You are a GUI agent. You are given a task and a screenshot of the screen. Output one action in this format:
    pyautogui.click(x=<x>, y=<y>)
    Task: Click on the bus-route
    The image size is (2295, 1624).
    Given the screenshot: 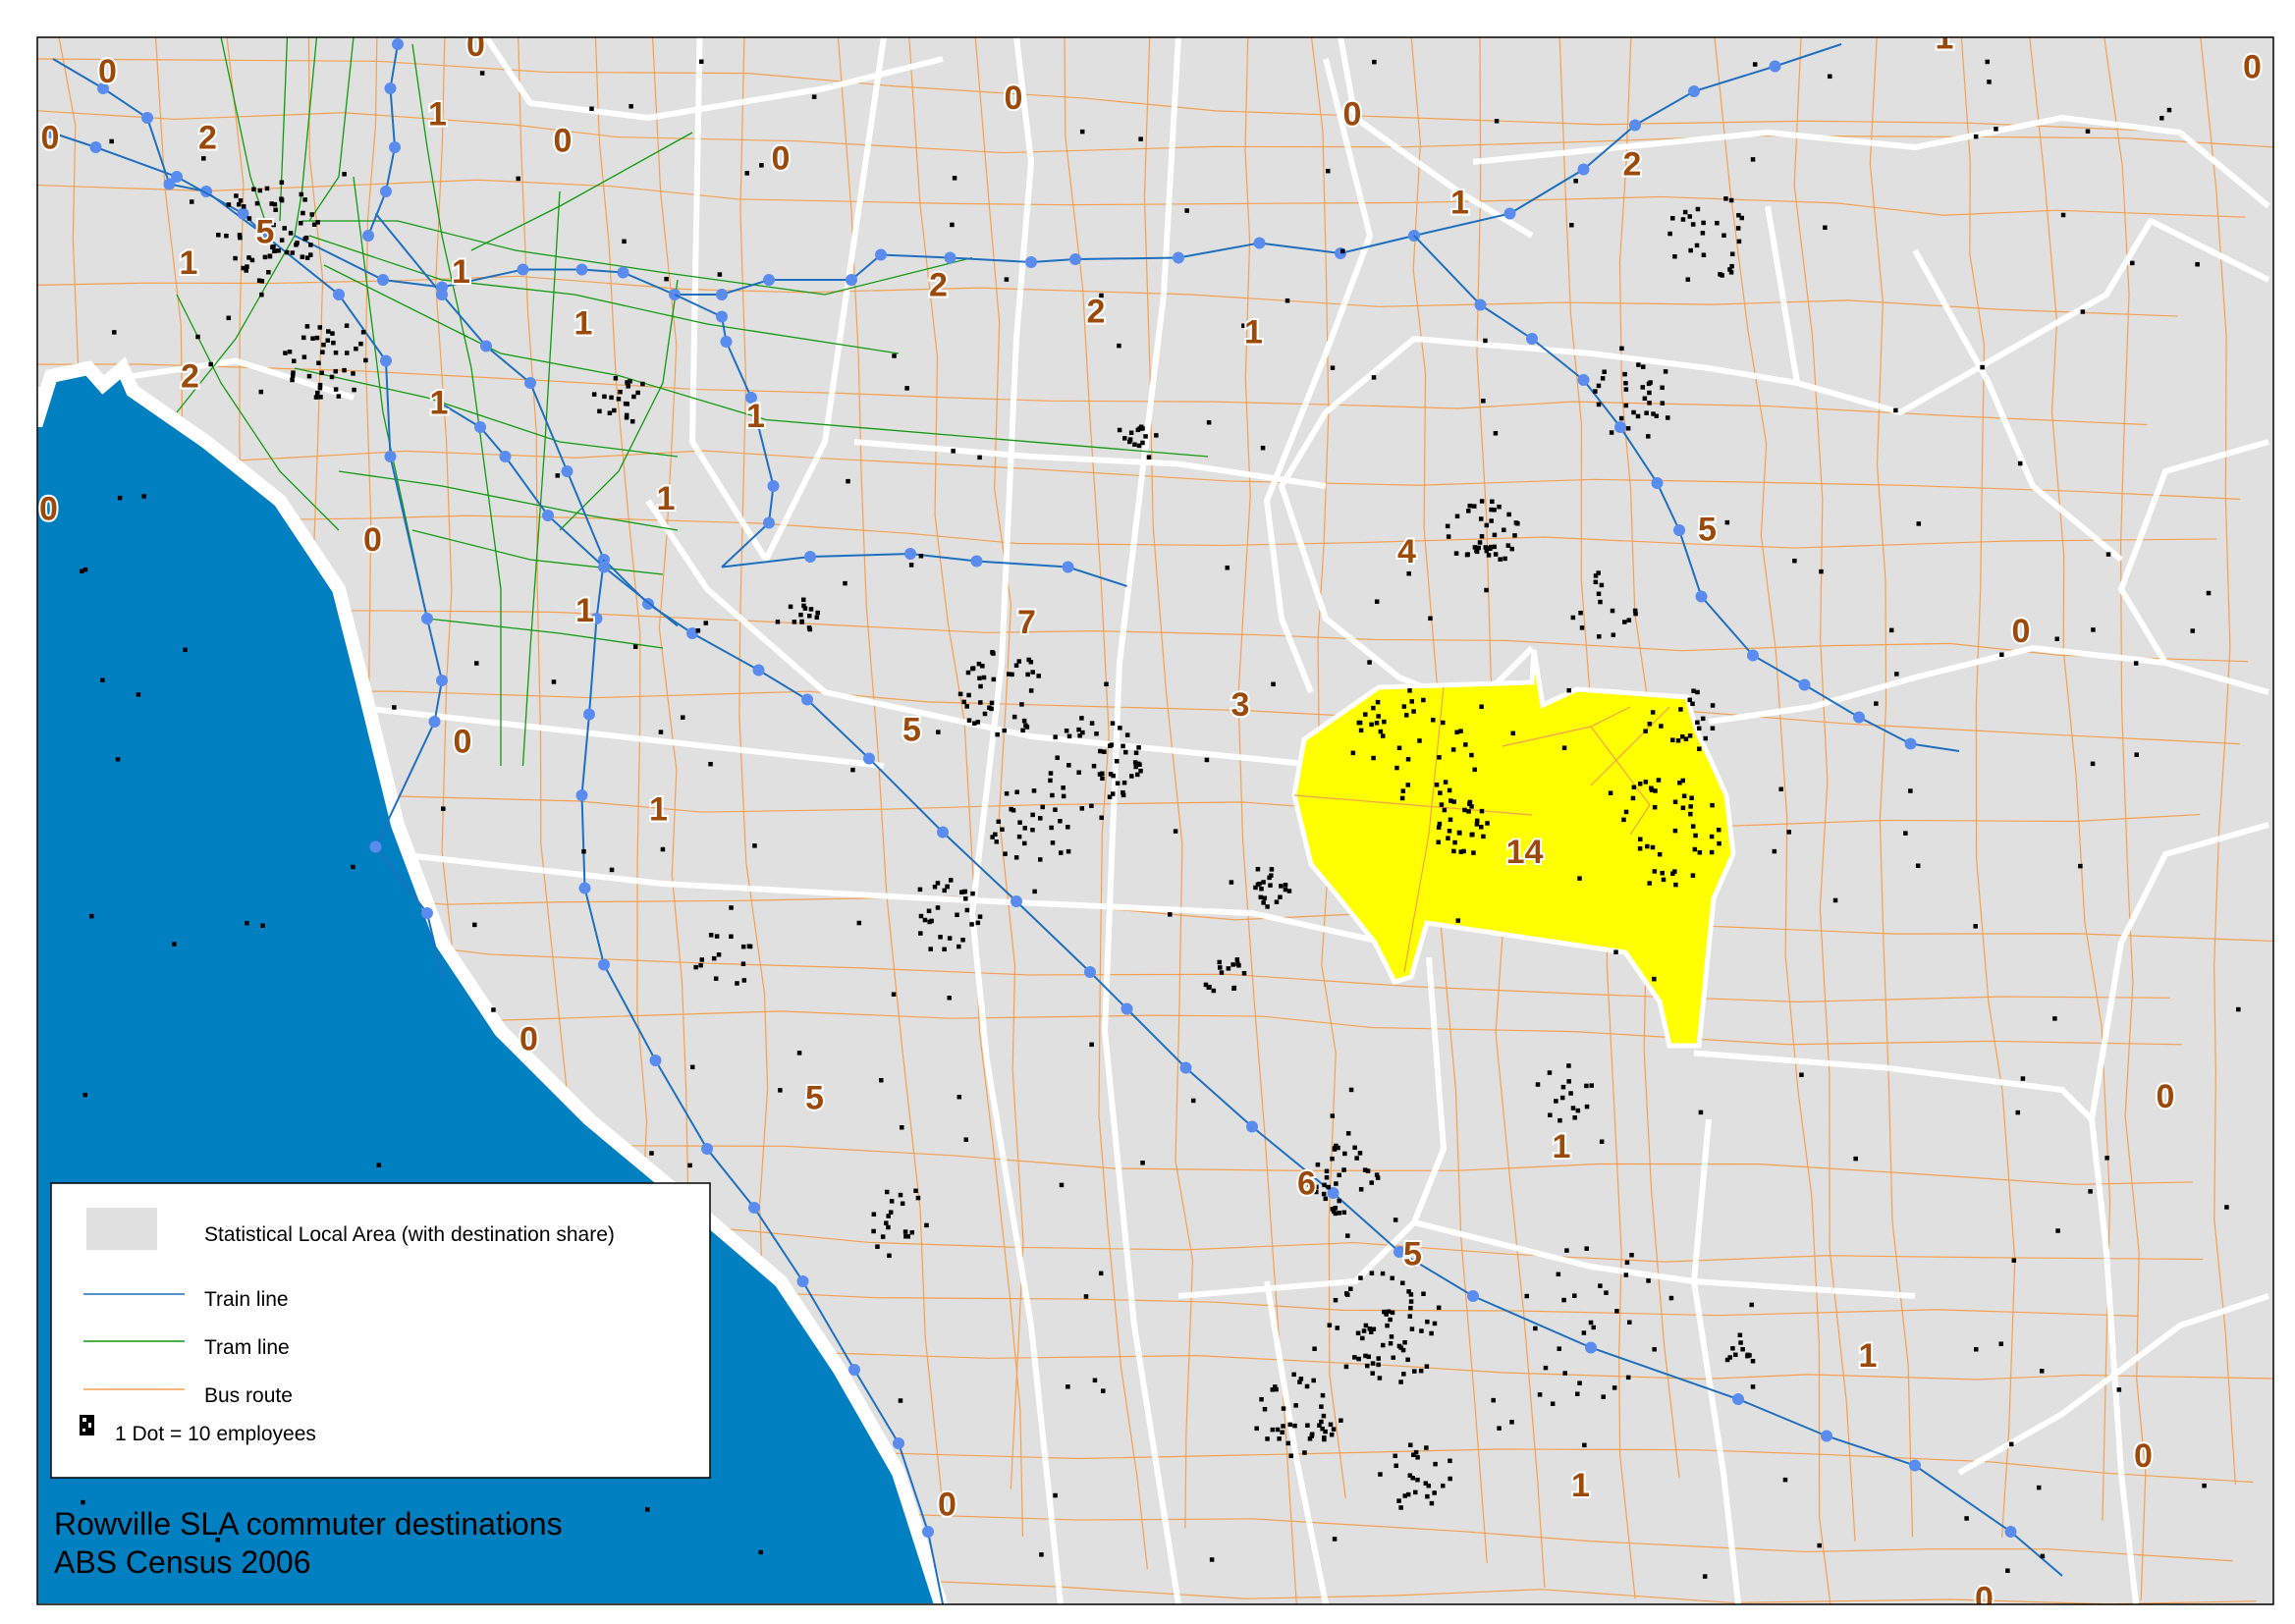 What is the action you would take?
    pyautogui.click(x=1772, y=820)
    